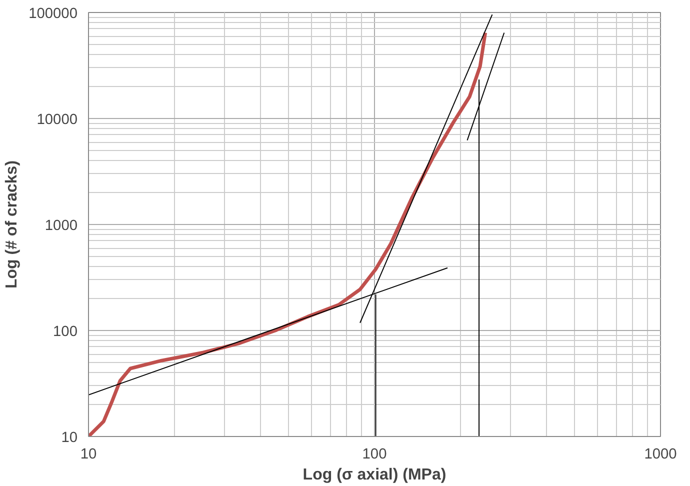 The image size is (690, 486). I want to click on y-tick-label: 1000, so click(61, 226).